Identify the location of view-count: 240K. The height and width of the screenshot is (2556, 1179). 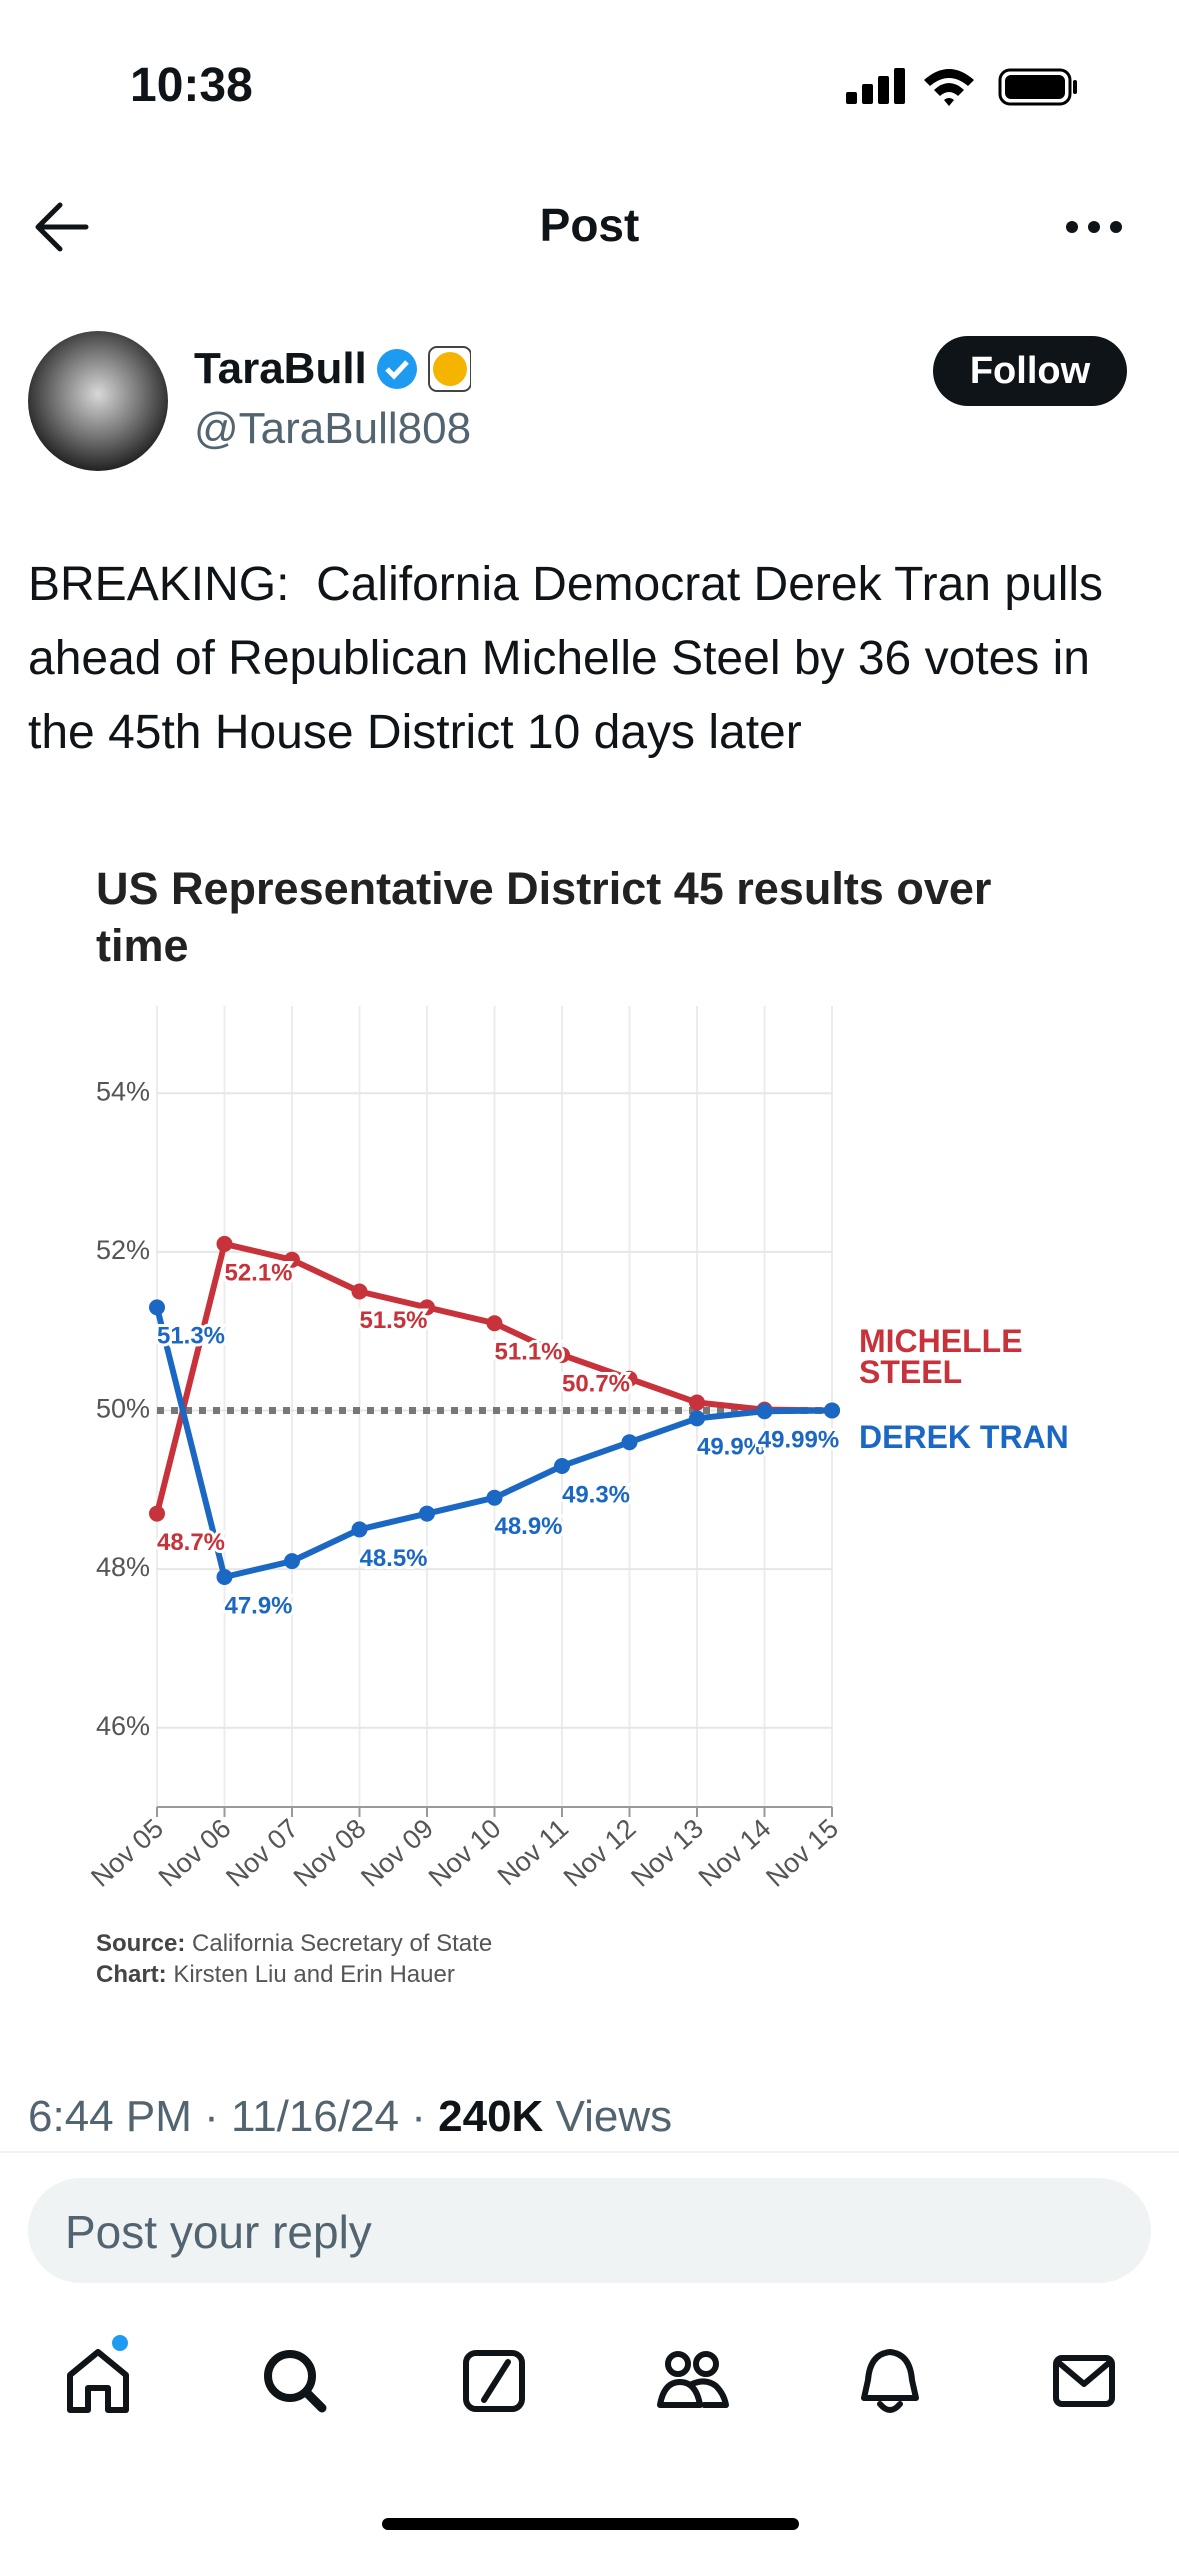
(491, 2116).